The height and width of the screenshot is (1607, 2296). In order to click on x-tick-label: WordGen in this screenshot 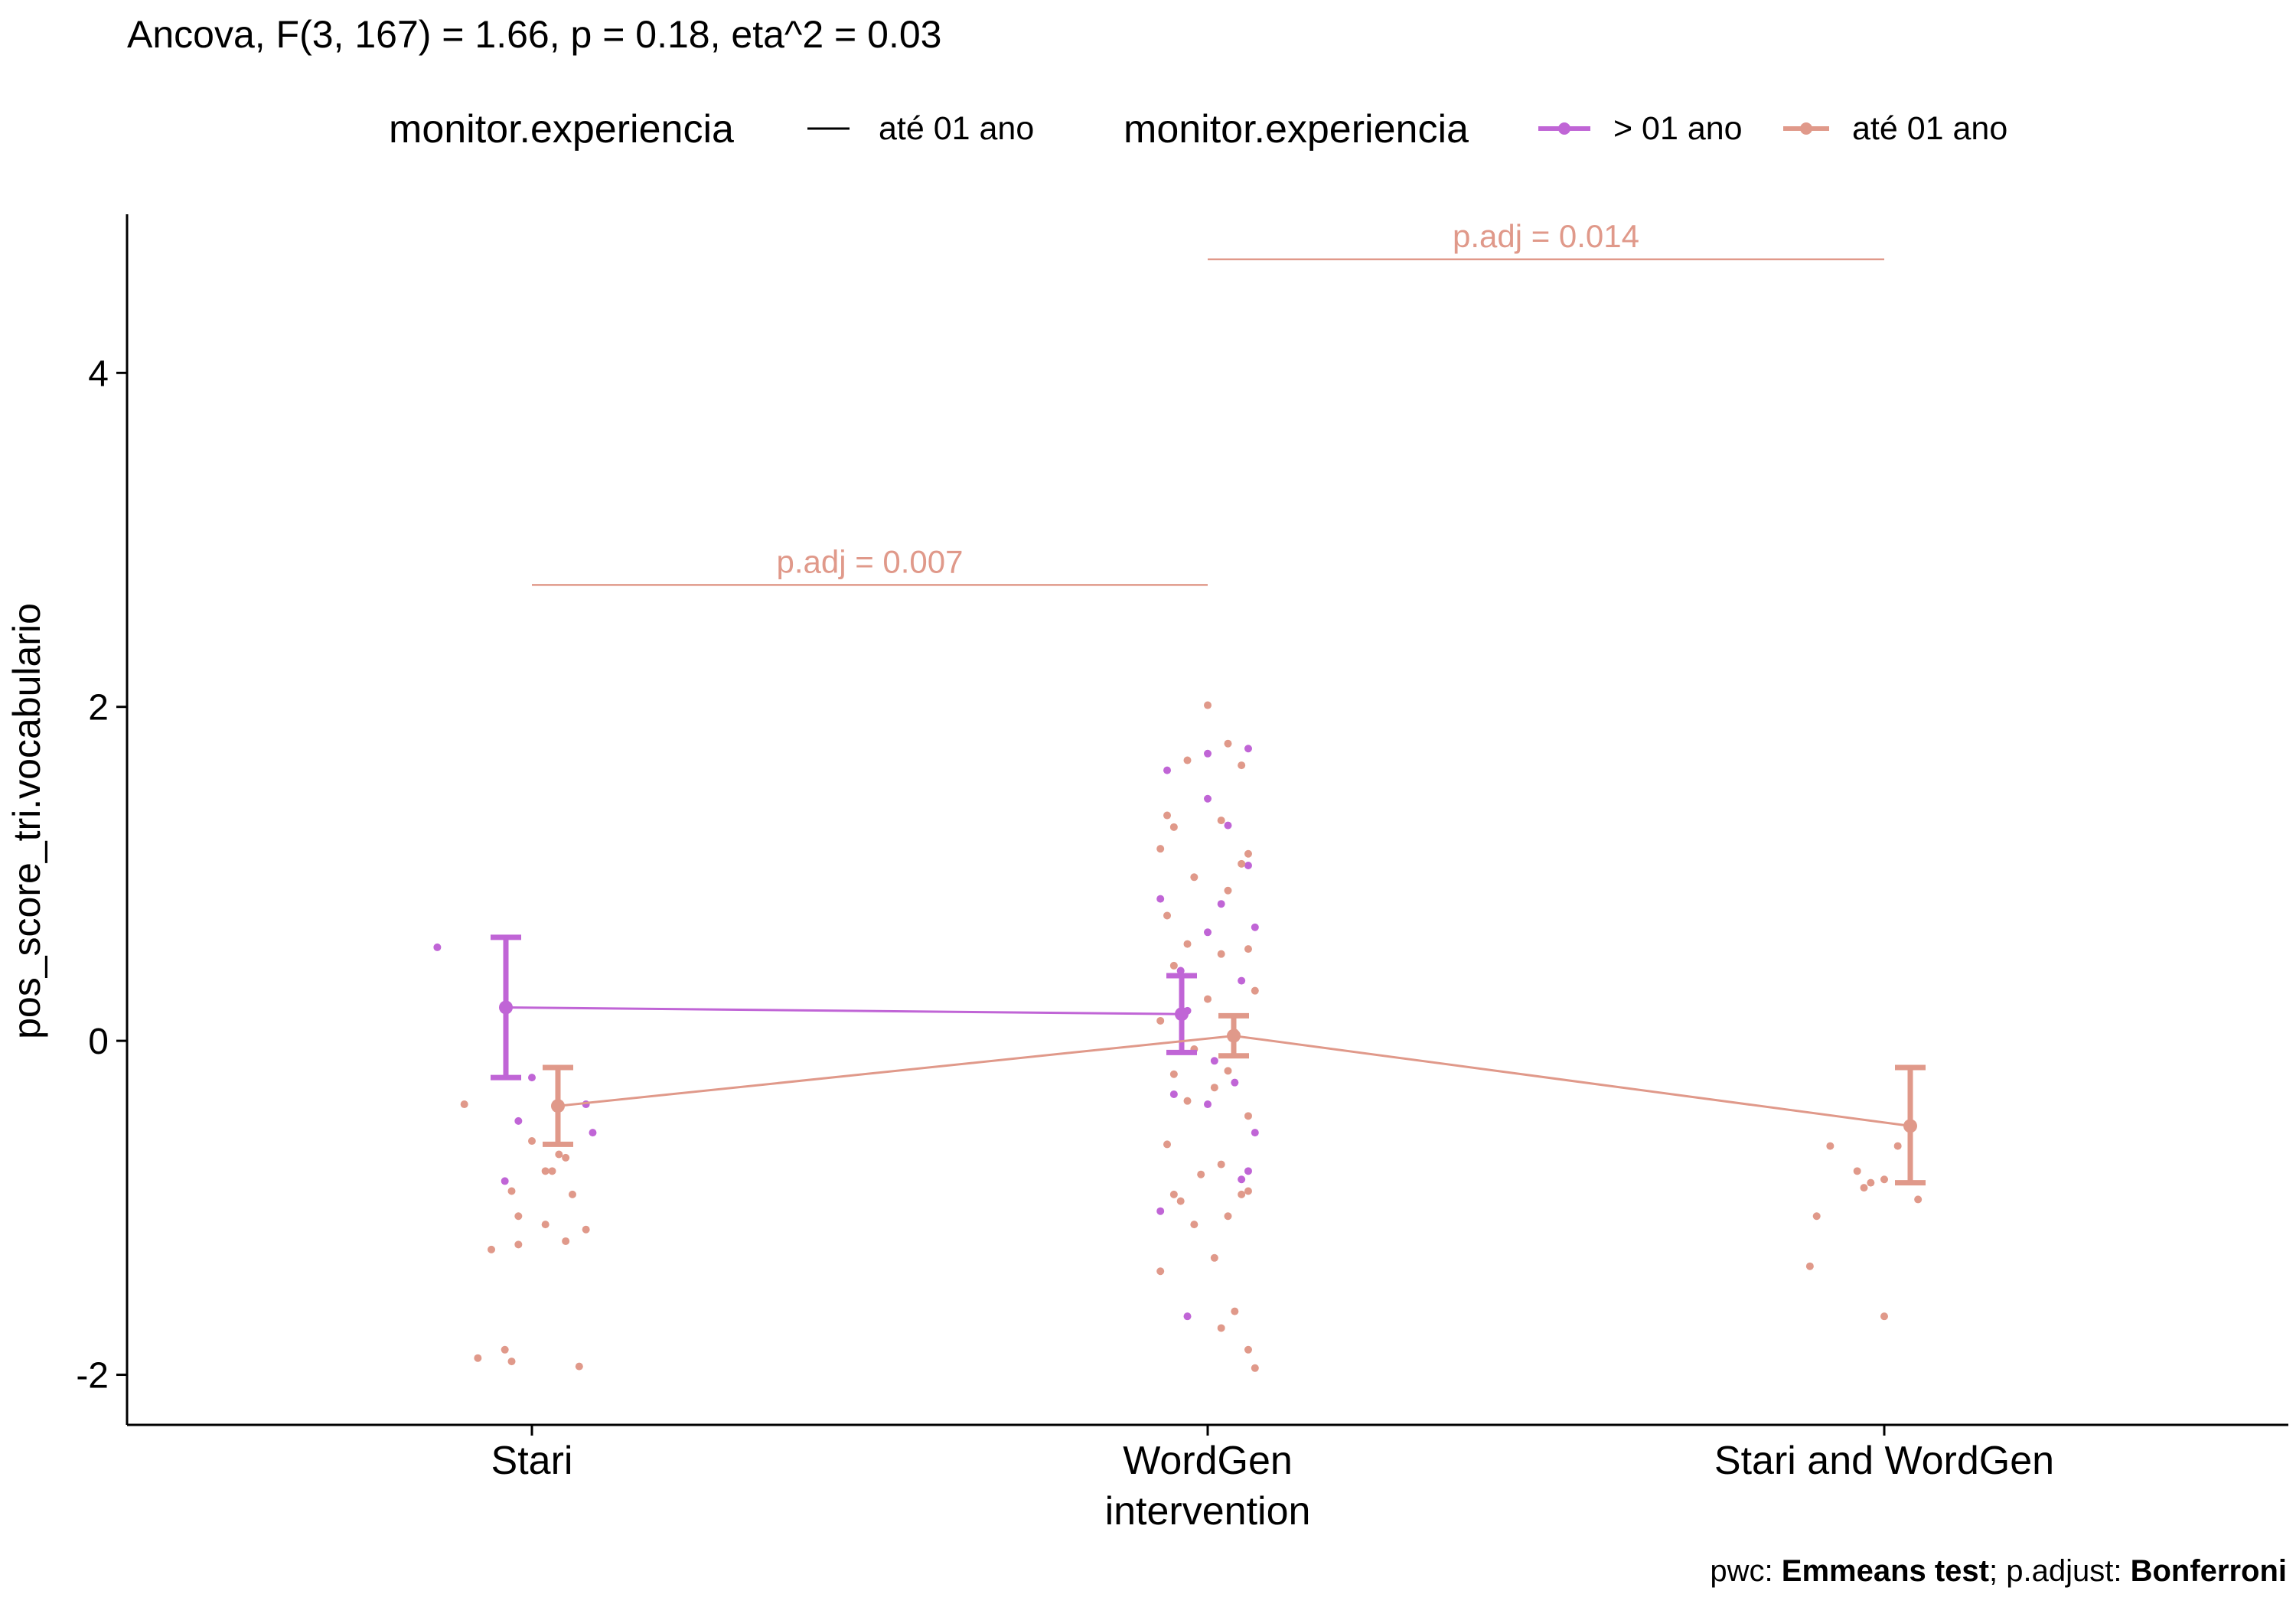, I will do `click(1208, 1461)`.